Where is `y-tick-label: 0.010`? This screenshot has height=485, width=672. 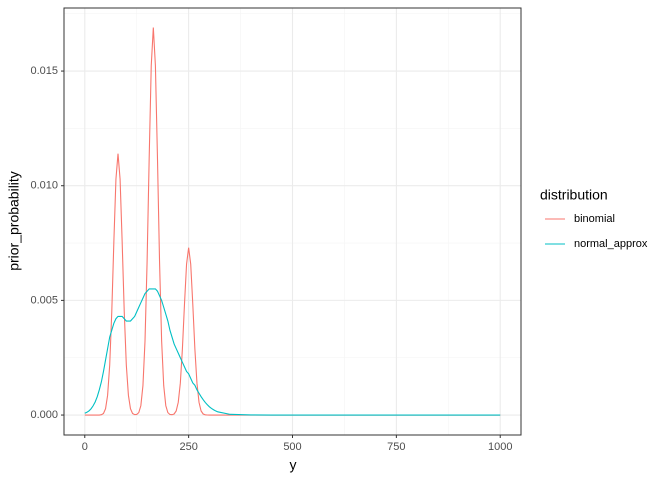 y-tick-label: 0.010 is located at coordinates (44, 186).